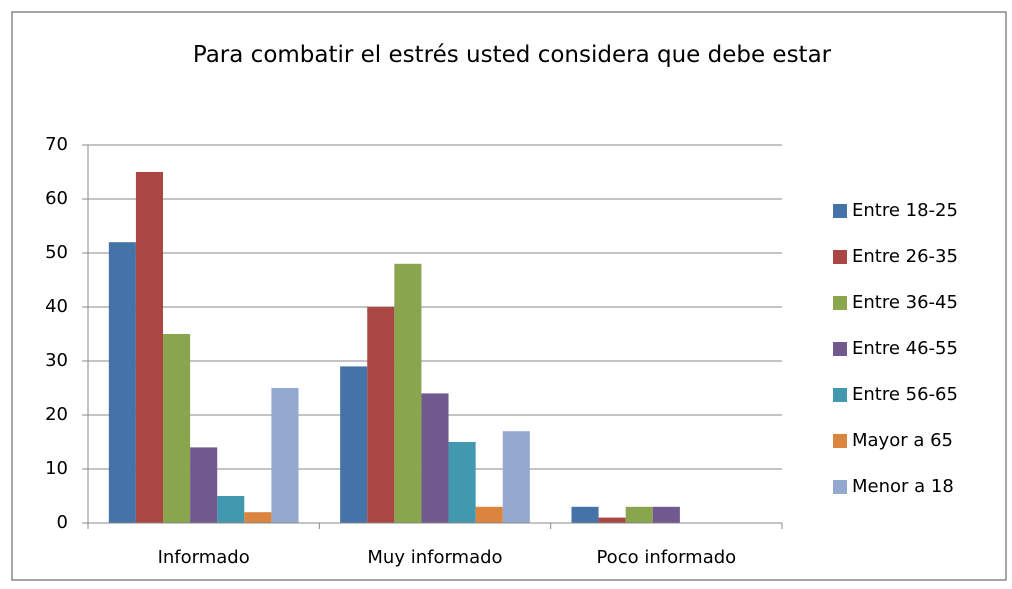  What do you see at coordinates (903, 486) in the screenshot?
I see `legend-label: Menor a 18` at bounding box center [903, 486].